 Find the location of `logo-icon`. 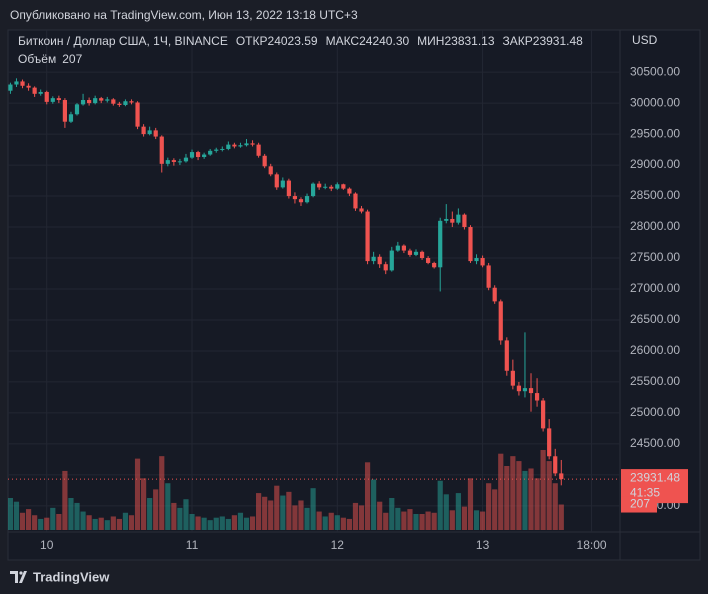

logo-icon is located at coordinates (18, 577).